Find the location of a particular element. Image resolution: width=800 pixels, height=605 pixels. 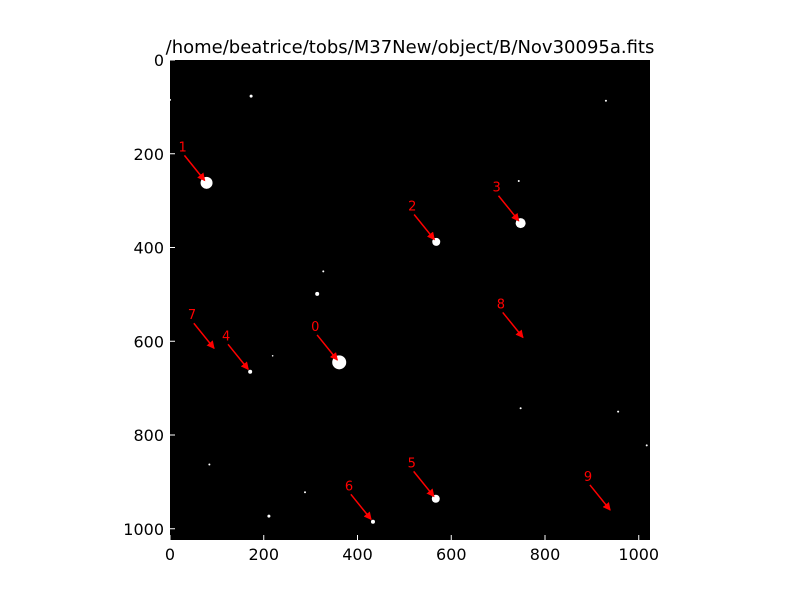

annotation-label: 4 is located at coordinates (226, 336).